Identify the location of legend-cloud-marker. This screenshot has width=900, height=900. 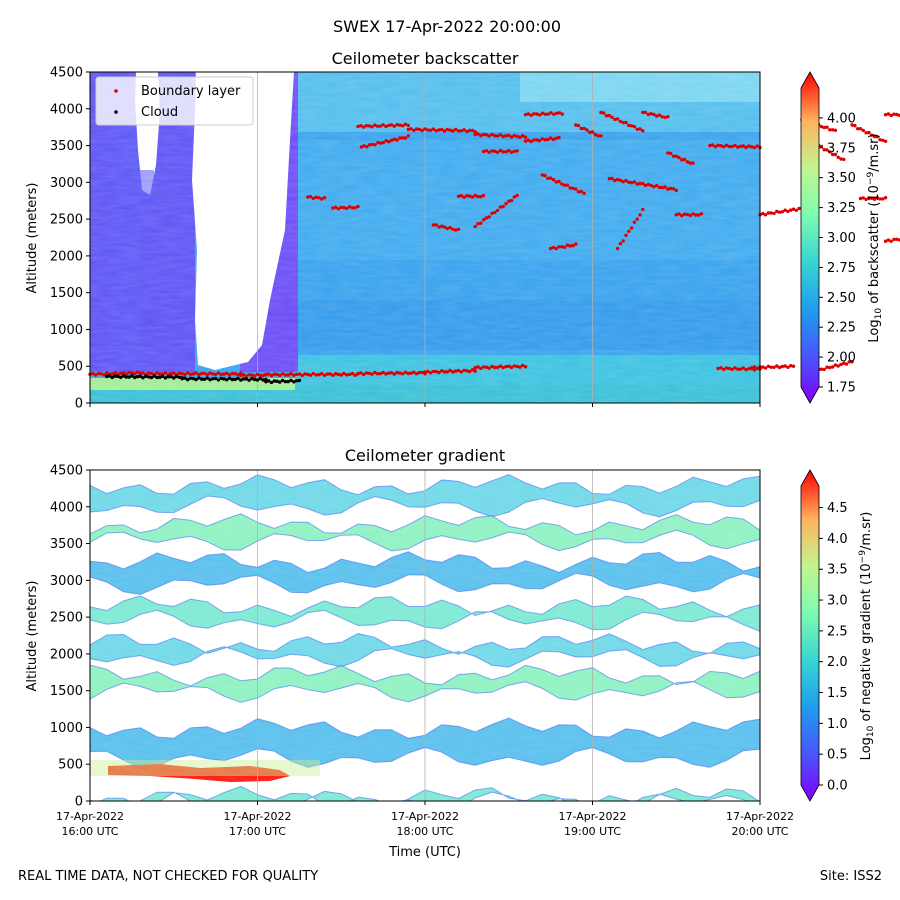
(116, 112).